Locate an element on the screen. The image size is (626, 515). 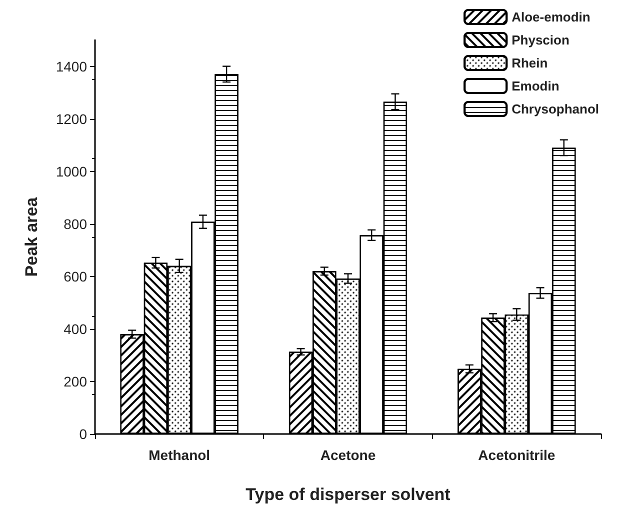
legend-label: Emodin is located at coordinates (536, 86).